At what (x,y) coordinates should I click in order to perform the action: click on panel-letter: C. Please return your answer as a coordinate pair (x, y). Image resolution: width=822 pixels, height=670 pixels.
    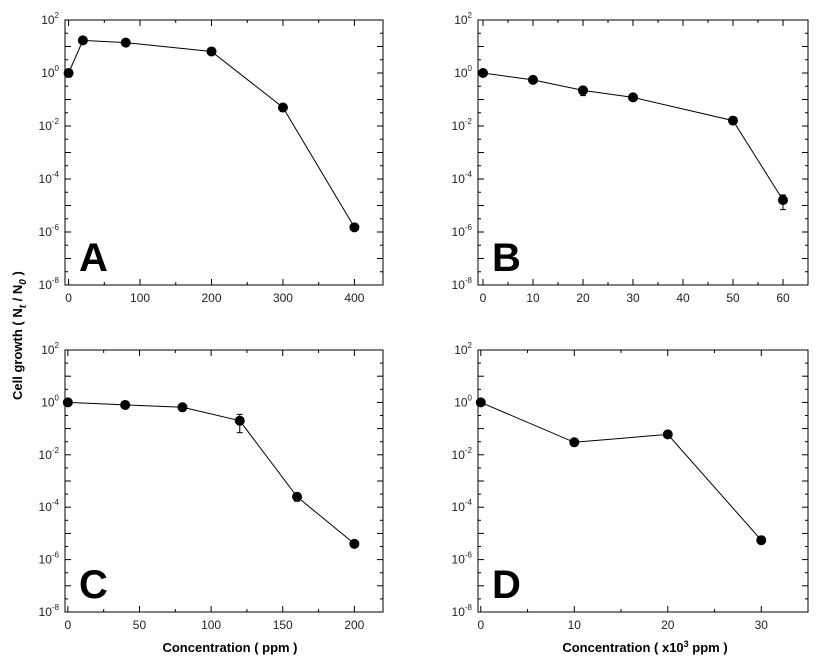
    Looking at the image, I should click on (93, 585).